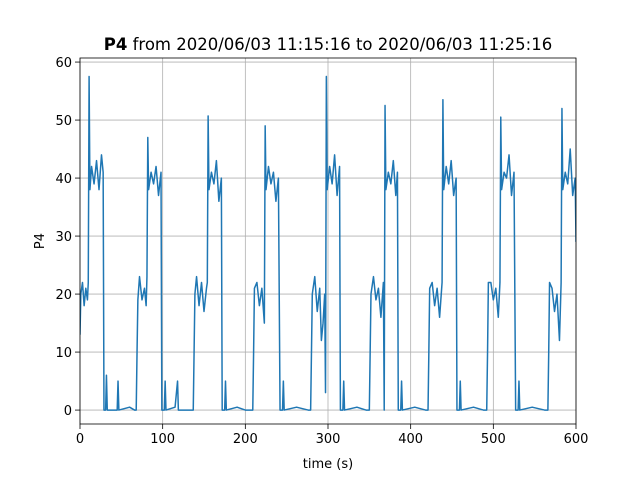  I want to click on x-axis-label: time (s), so click(328, 464).